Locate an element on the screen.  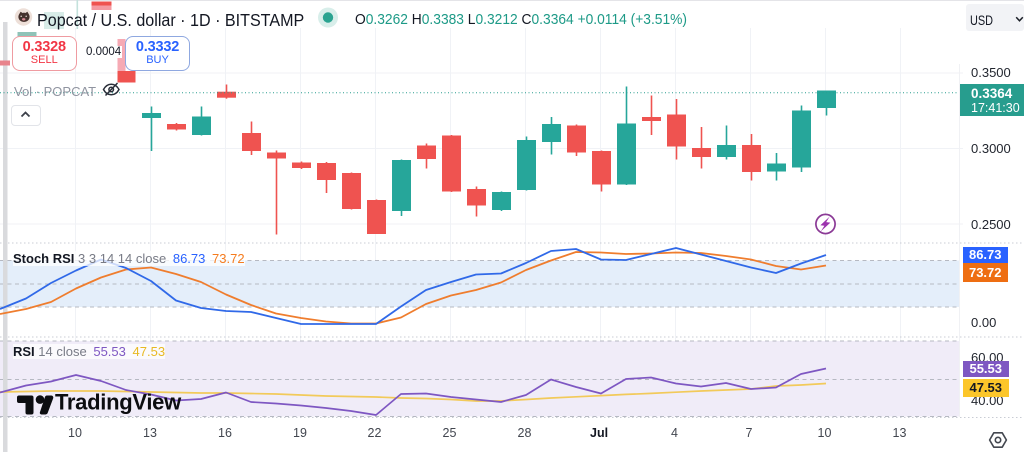
svg-text: TradingView is located at coordinates (118, 402).